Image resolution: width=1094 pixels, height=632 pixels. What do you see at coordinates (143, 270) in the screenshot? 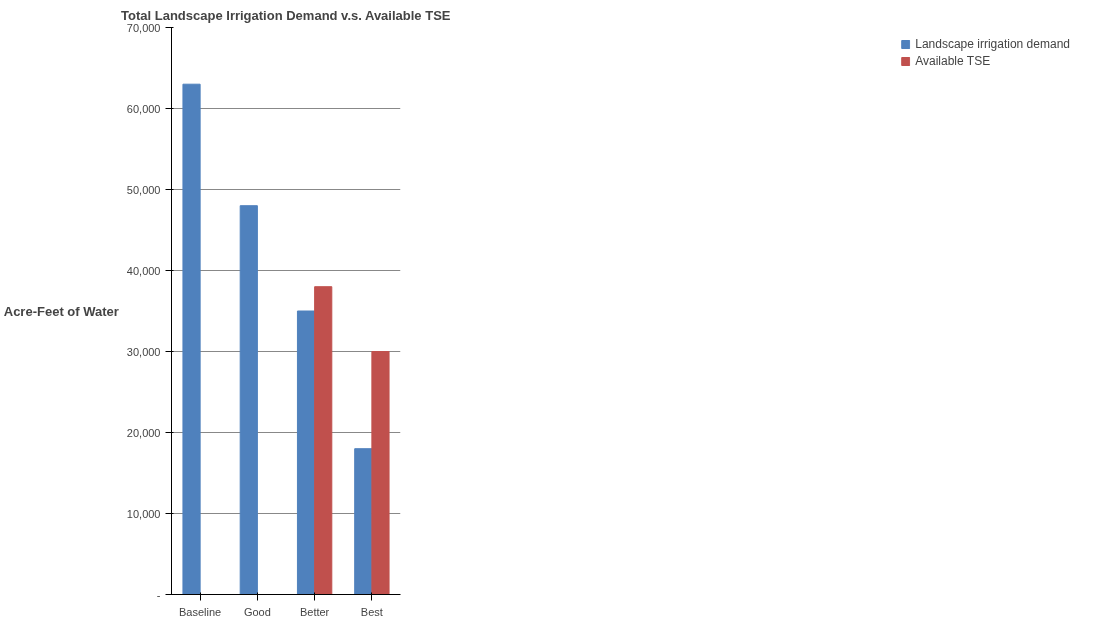
I see `y-tick-label: 40,000` at bounding box center [143, 270].